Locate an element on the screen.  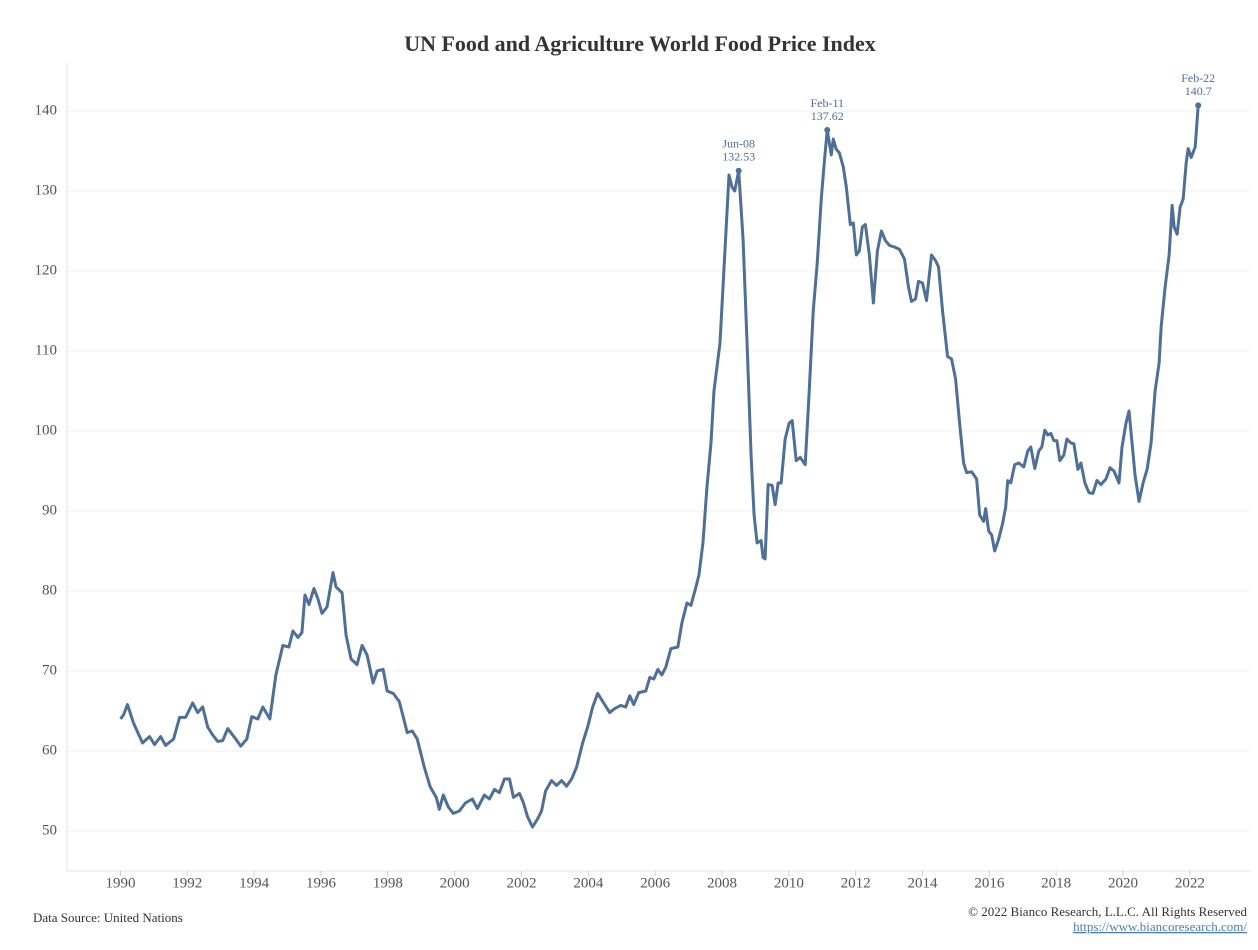
x-tick-label: 2002 is located at coordinates (521, 883).